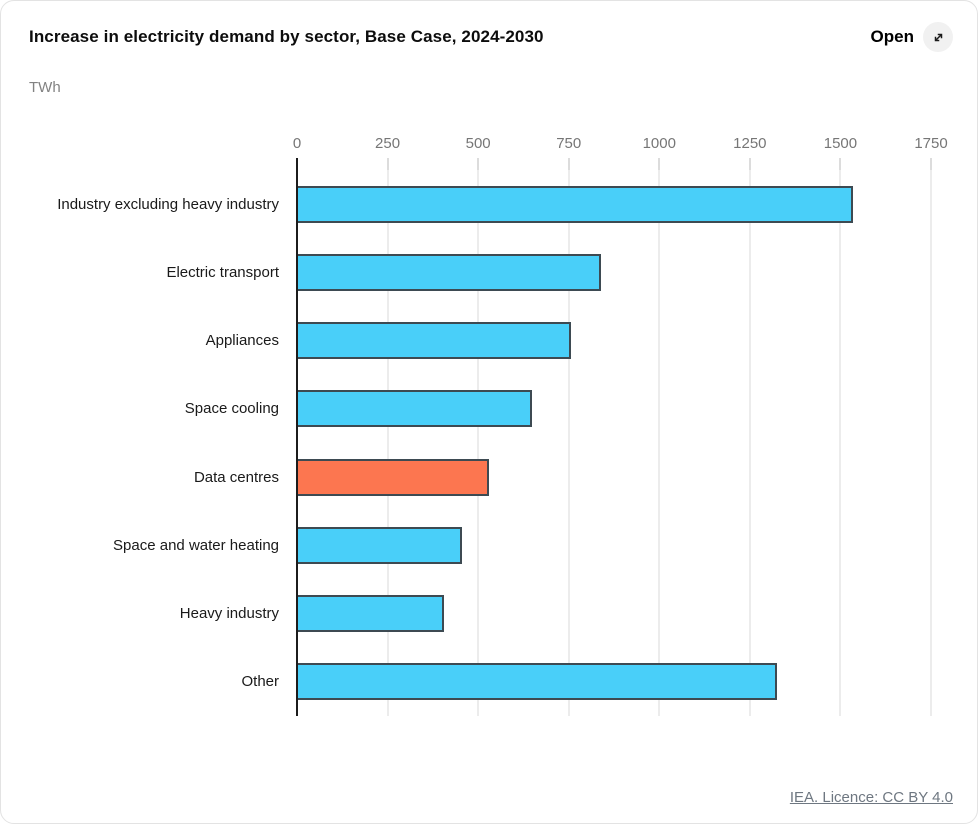  What do you see at coordinates (449, 272) in the screenshot?
I see `bar-electric-transport` at bounding box center [449, 272].